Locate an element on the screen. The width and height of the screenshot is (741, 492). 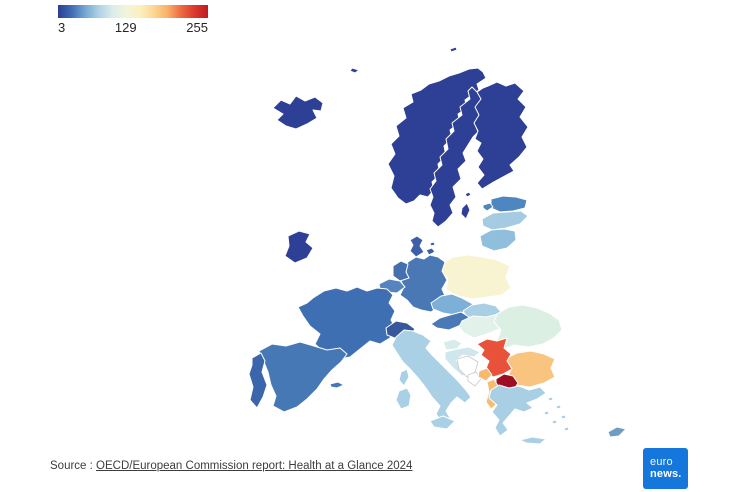
country-netherlands is located at coordinates (401, 271).